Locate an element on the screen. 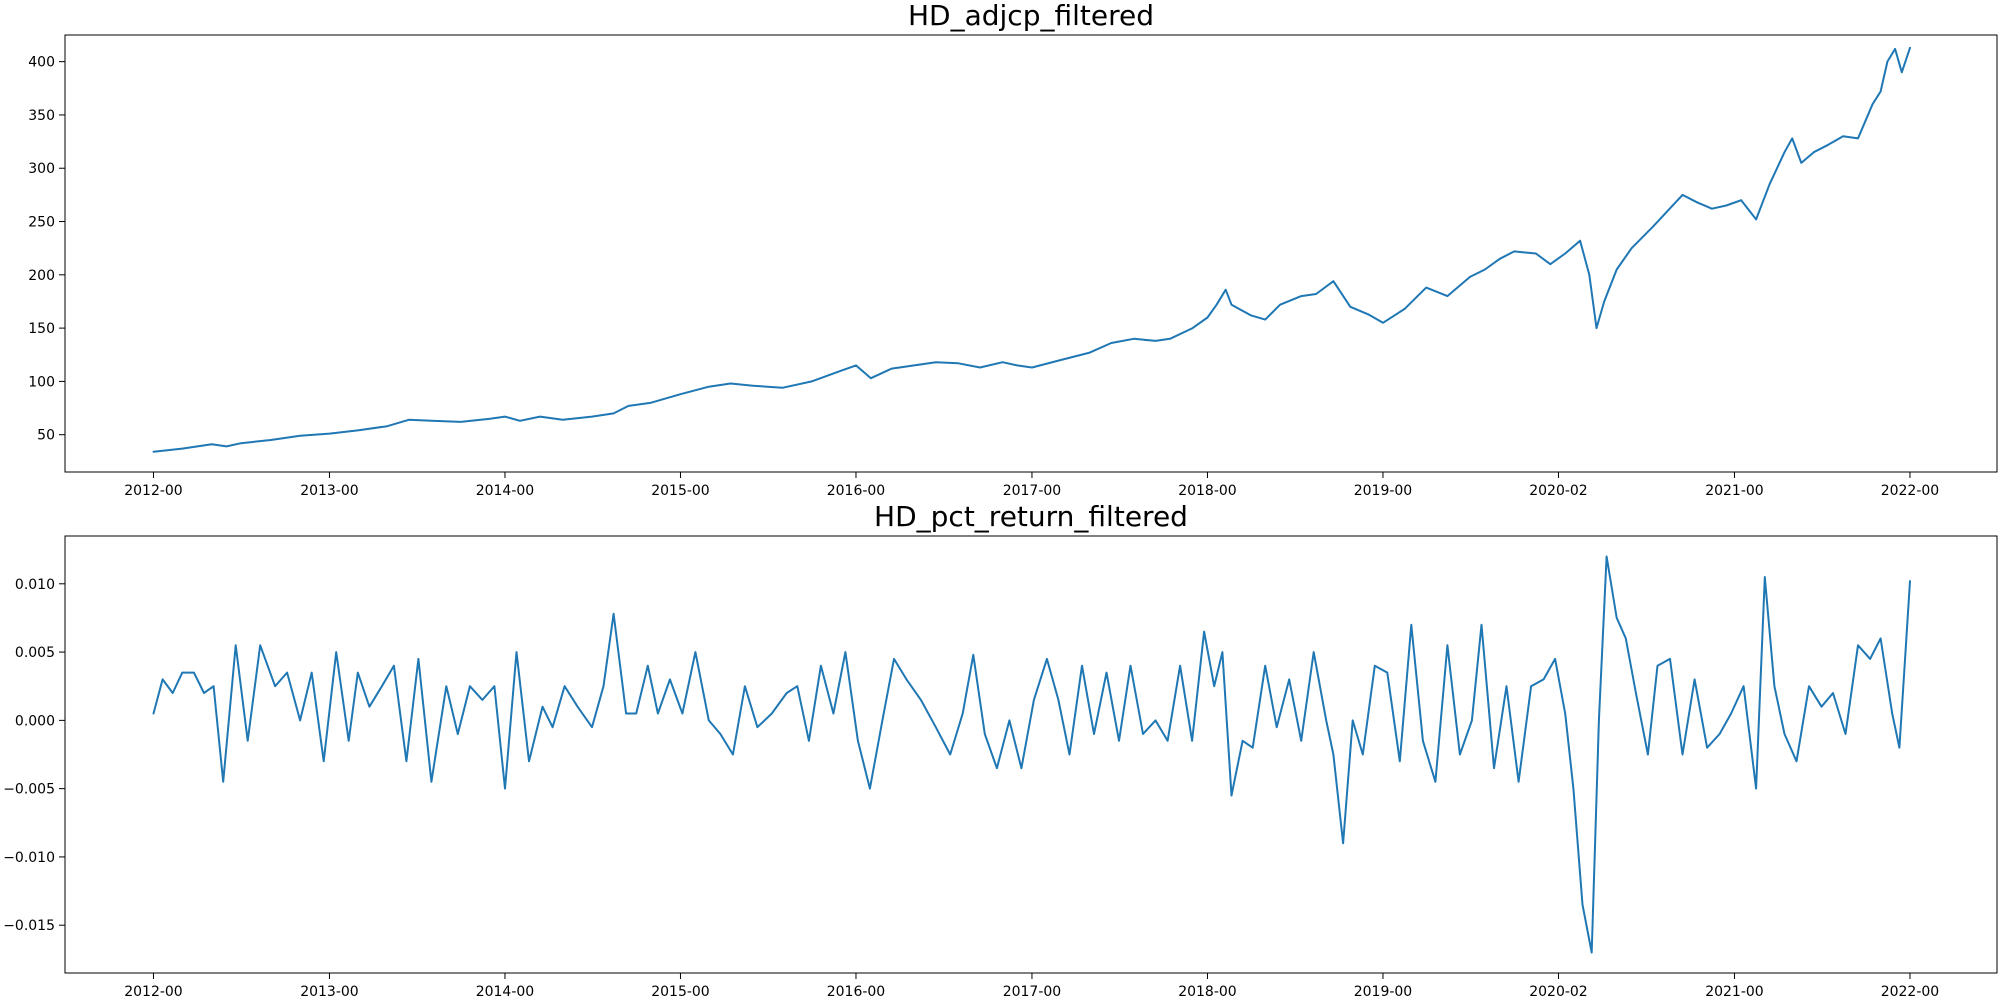 The width and height of the screenshot is (2000, 1000). y-tick-label: −0.015 is located at coordinates (29, 926).